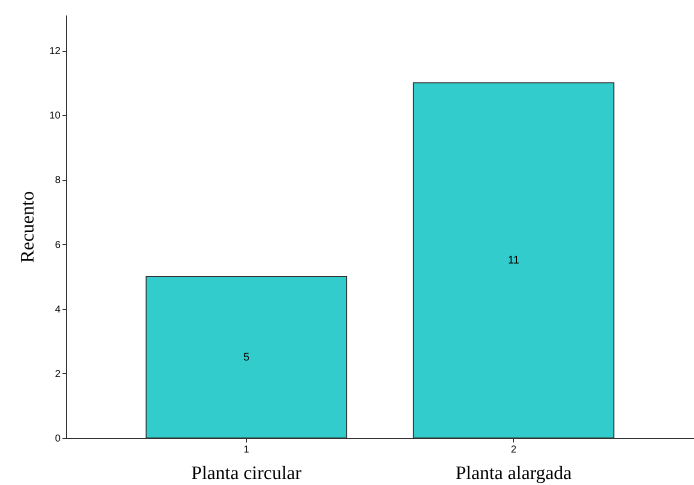  I want to click on y-tick-label: 0, so click(57, 439).